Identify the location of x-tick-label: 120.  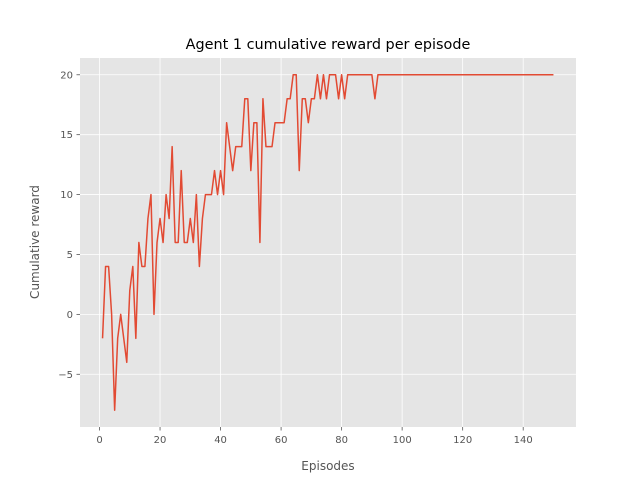
(462, 440).